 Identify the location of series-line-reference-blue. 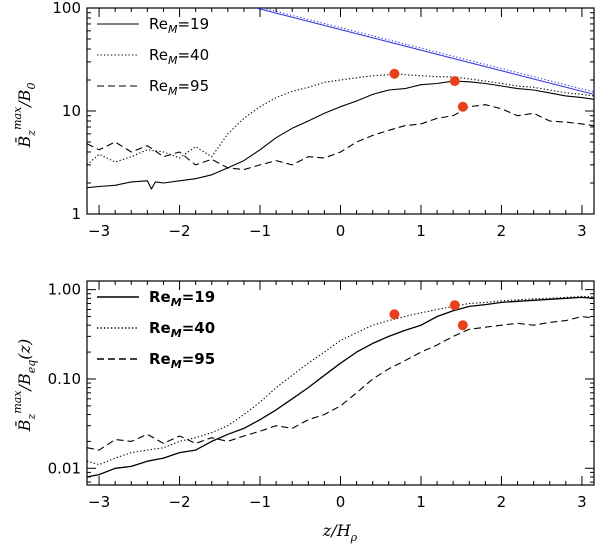
(424, 51).